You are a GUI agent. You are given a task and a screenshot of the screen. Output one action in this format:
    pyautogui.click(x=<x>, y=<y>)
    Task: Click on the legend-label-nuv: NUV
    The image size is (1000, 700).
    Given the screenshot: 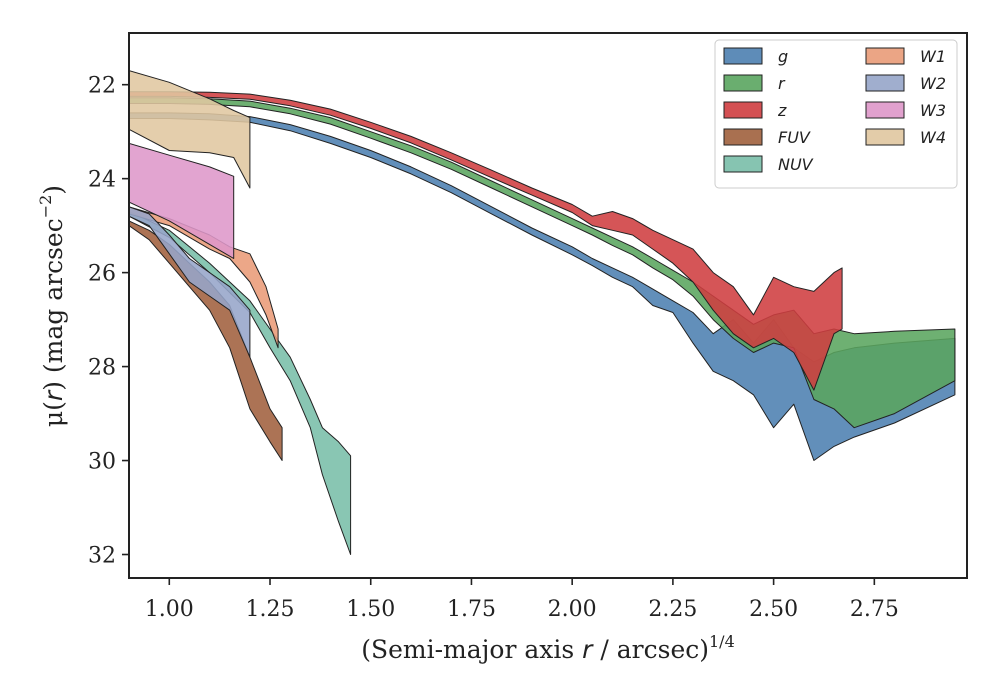 What is the action you would take?
    pyautogui.click(x=796, y=164)
    